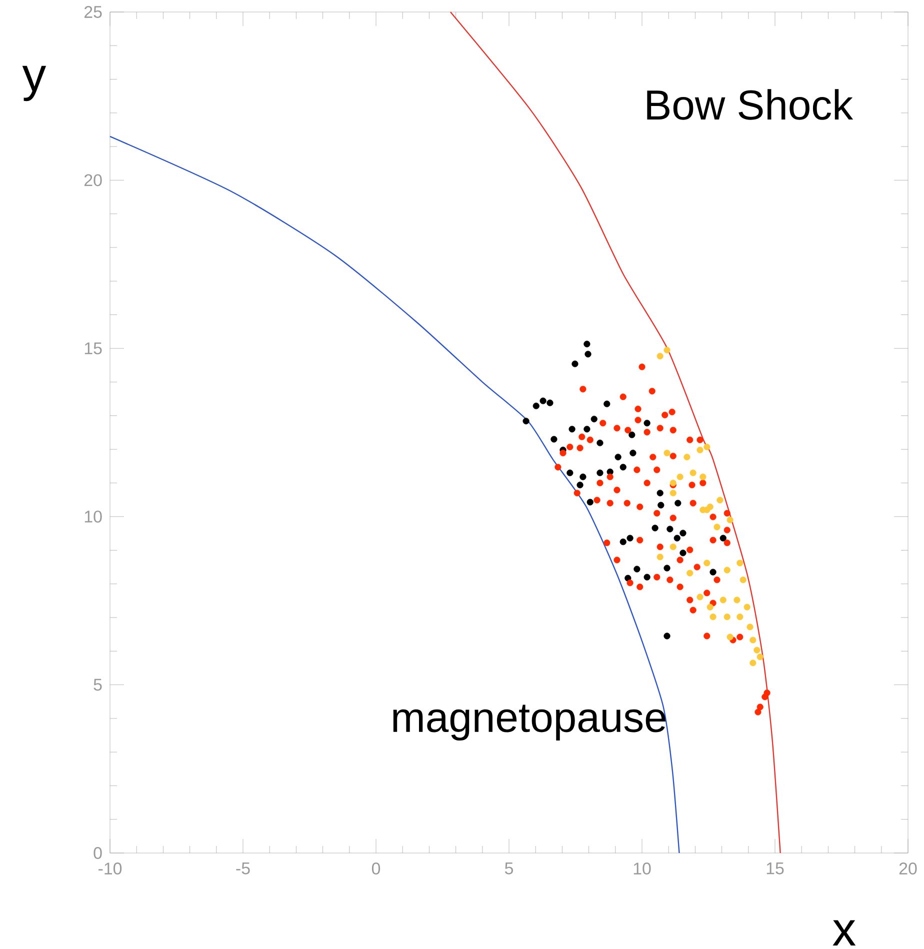 Image resolution: width=924 pixels, height=949 pixels. What do you see at coordinates (34, 84) in the screenshot?
I see `y-axis-title: y` at bounding box center [34, 84].